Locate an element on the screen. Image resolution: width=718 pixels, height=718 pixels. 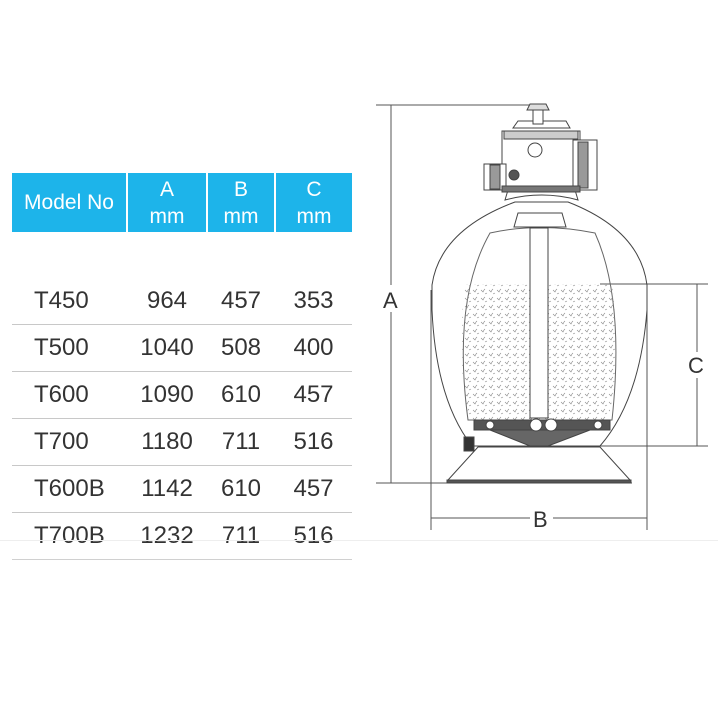
b-cell: 457 is located at coordinates (241, 301).